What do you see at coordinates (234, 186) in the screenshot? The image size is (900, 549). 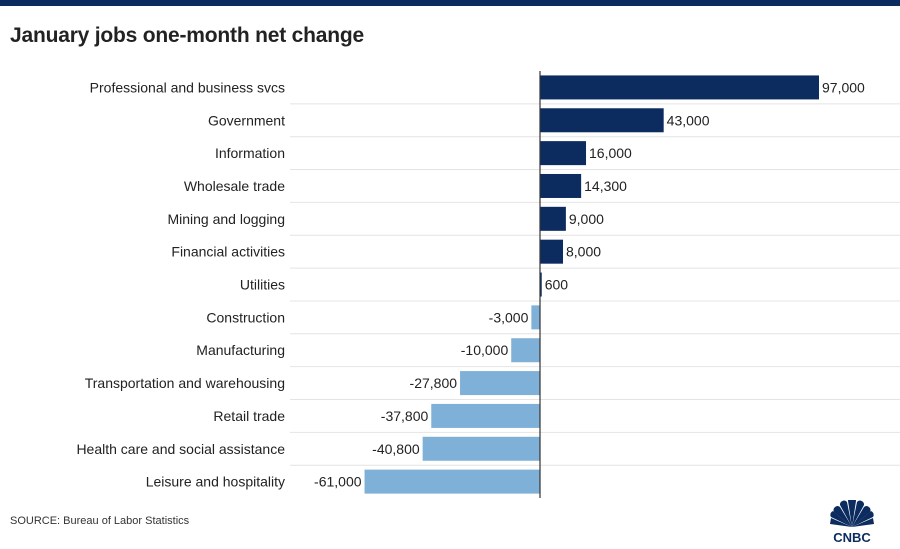 I see `category-label: Wholesale trade` at bounding box center [234, 186].